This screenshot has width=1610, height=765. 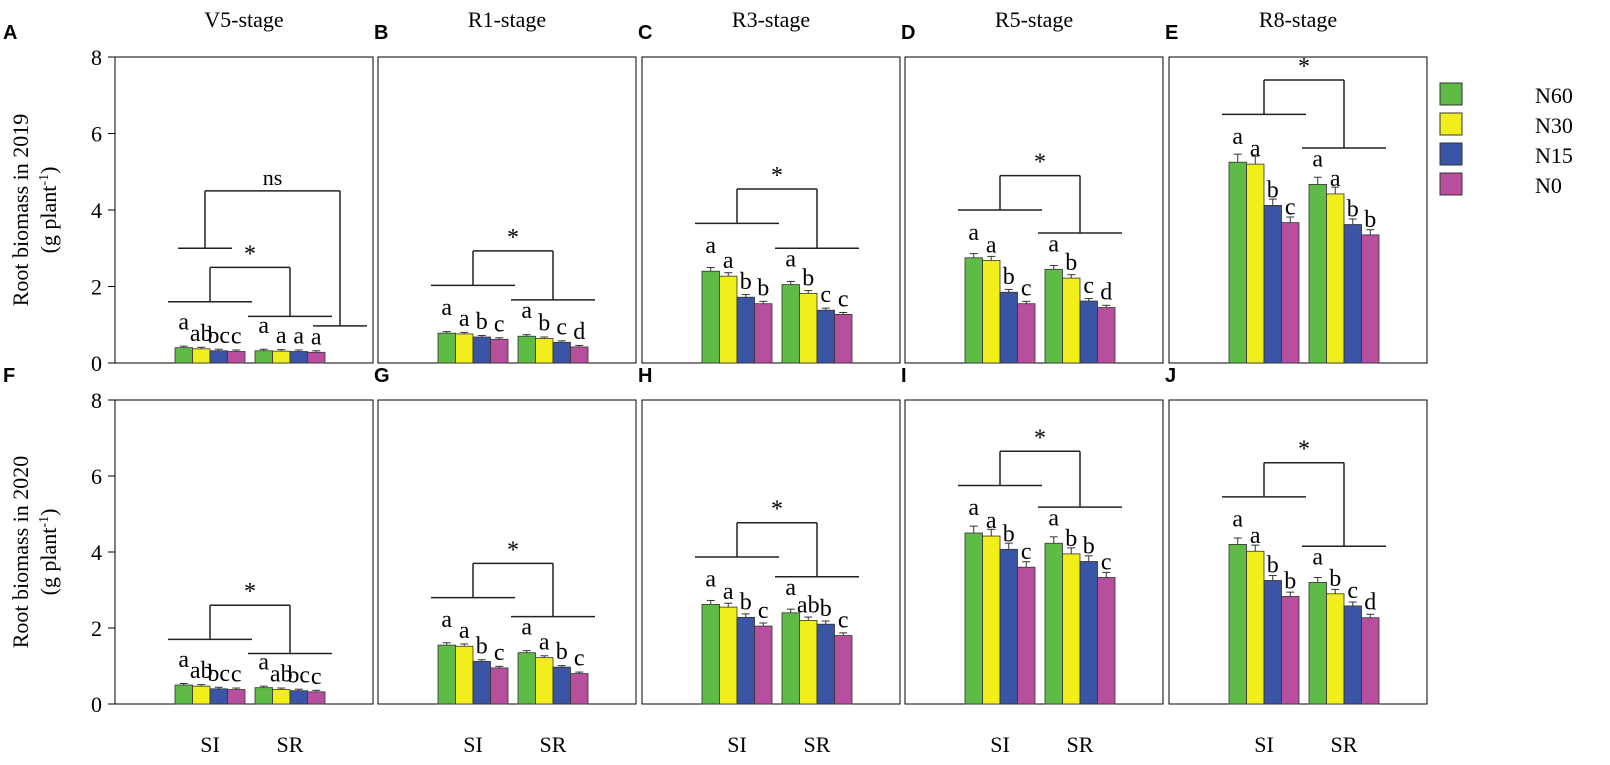 I want to click on panel-letter: A, so click(x=10, y=33).